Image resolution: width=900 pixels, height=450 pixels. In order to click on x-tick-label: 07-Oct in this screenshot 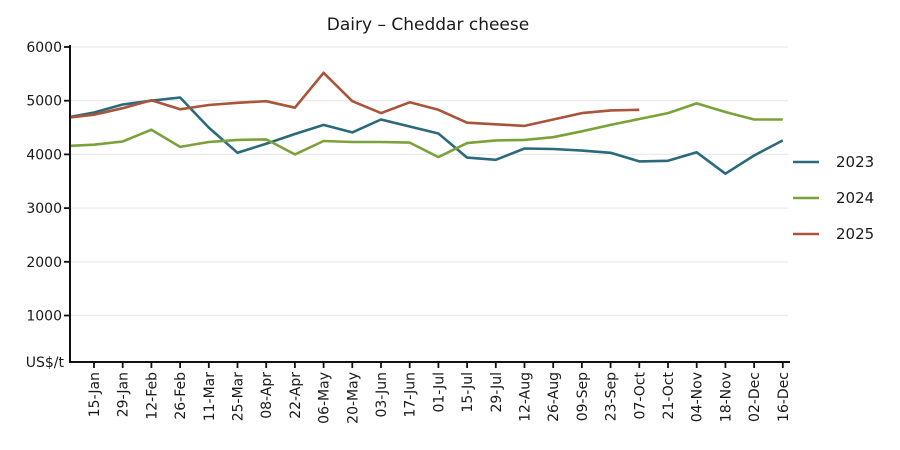, I will do `click(640, 395)`.